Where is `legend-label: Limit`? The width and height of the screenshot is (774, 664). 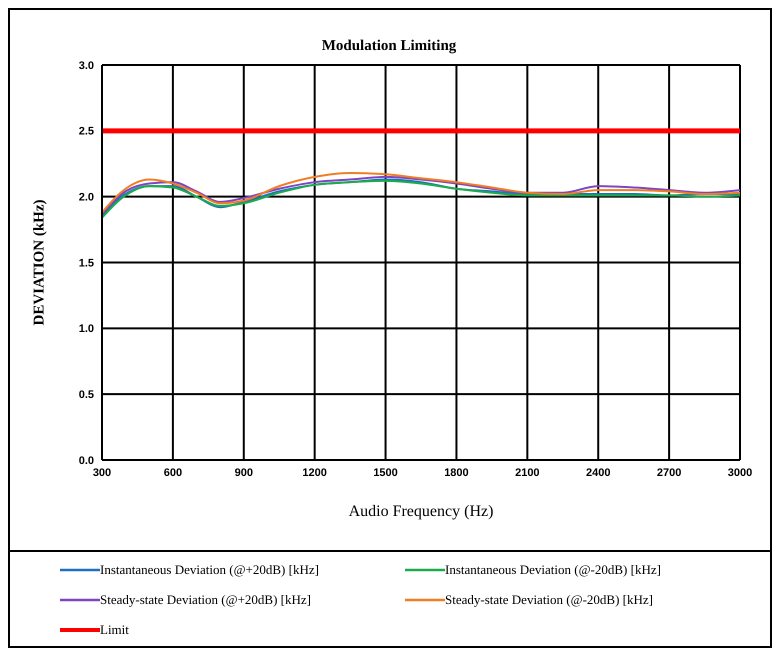 legend-label: Limit is located at coordinates (114, 630).